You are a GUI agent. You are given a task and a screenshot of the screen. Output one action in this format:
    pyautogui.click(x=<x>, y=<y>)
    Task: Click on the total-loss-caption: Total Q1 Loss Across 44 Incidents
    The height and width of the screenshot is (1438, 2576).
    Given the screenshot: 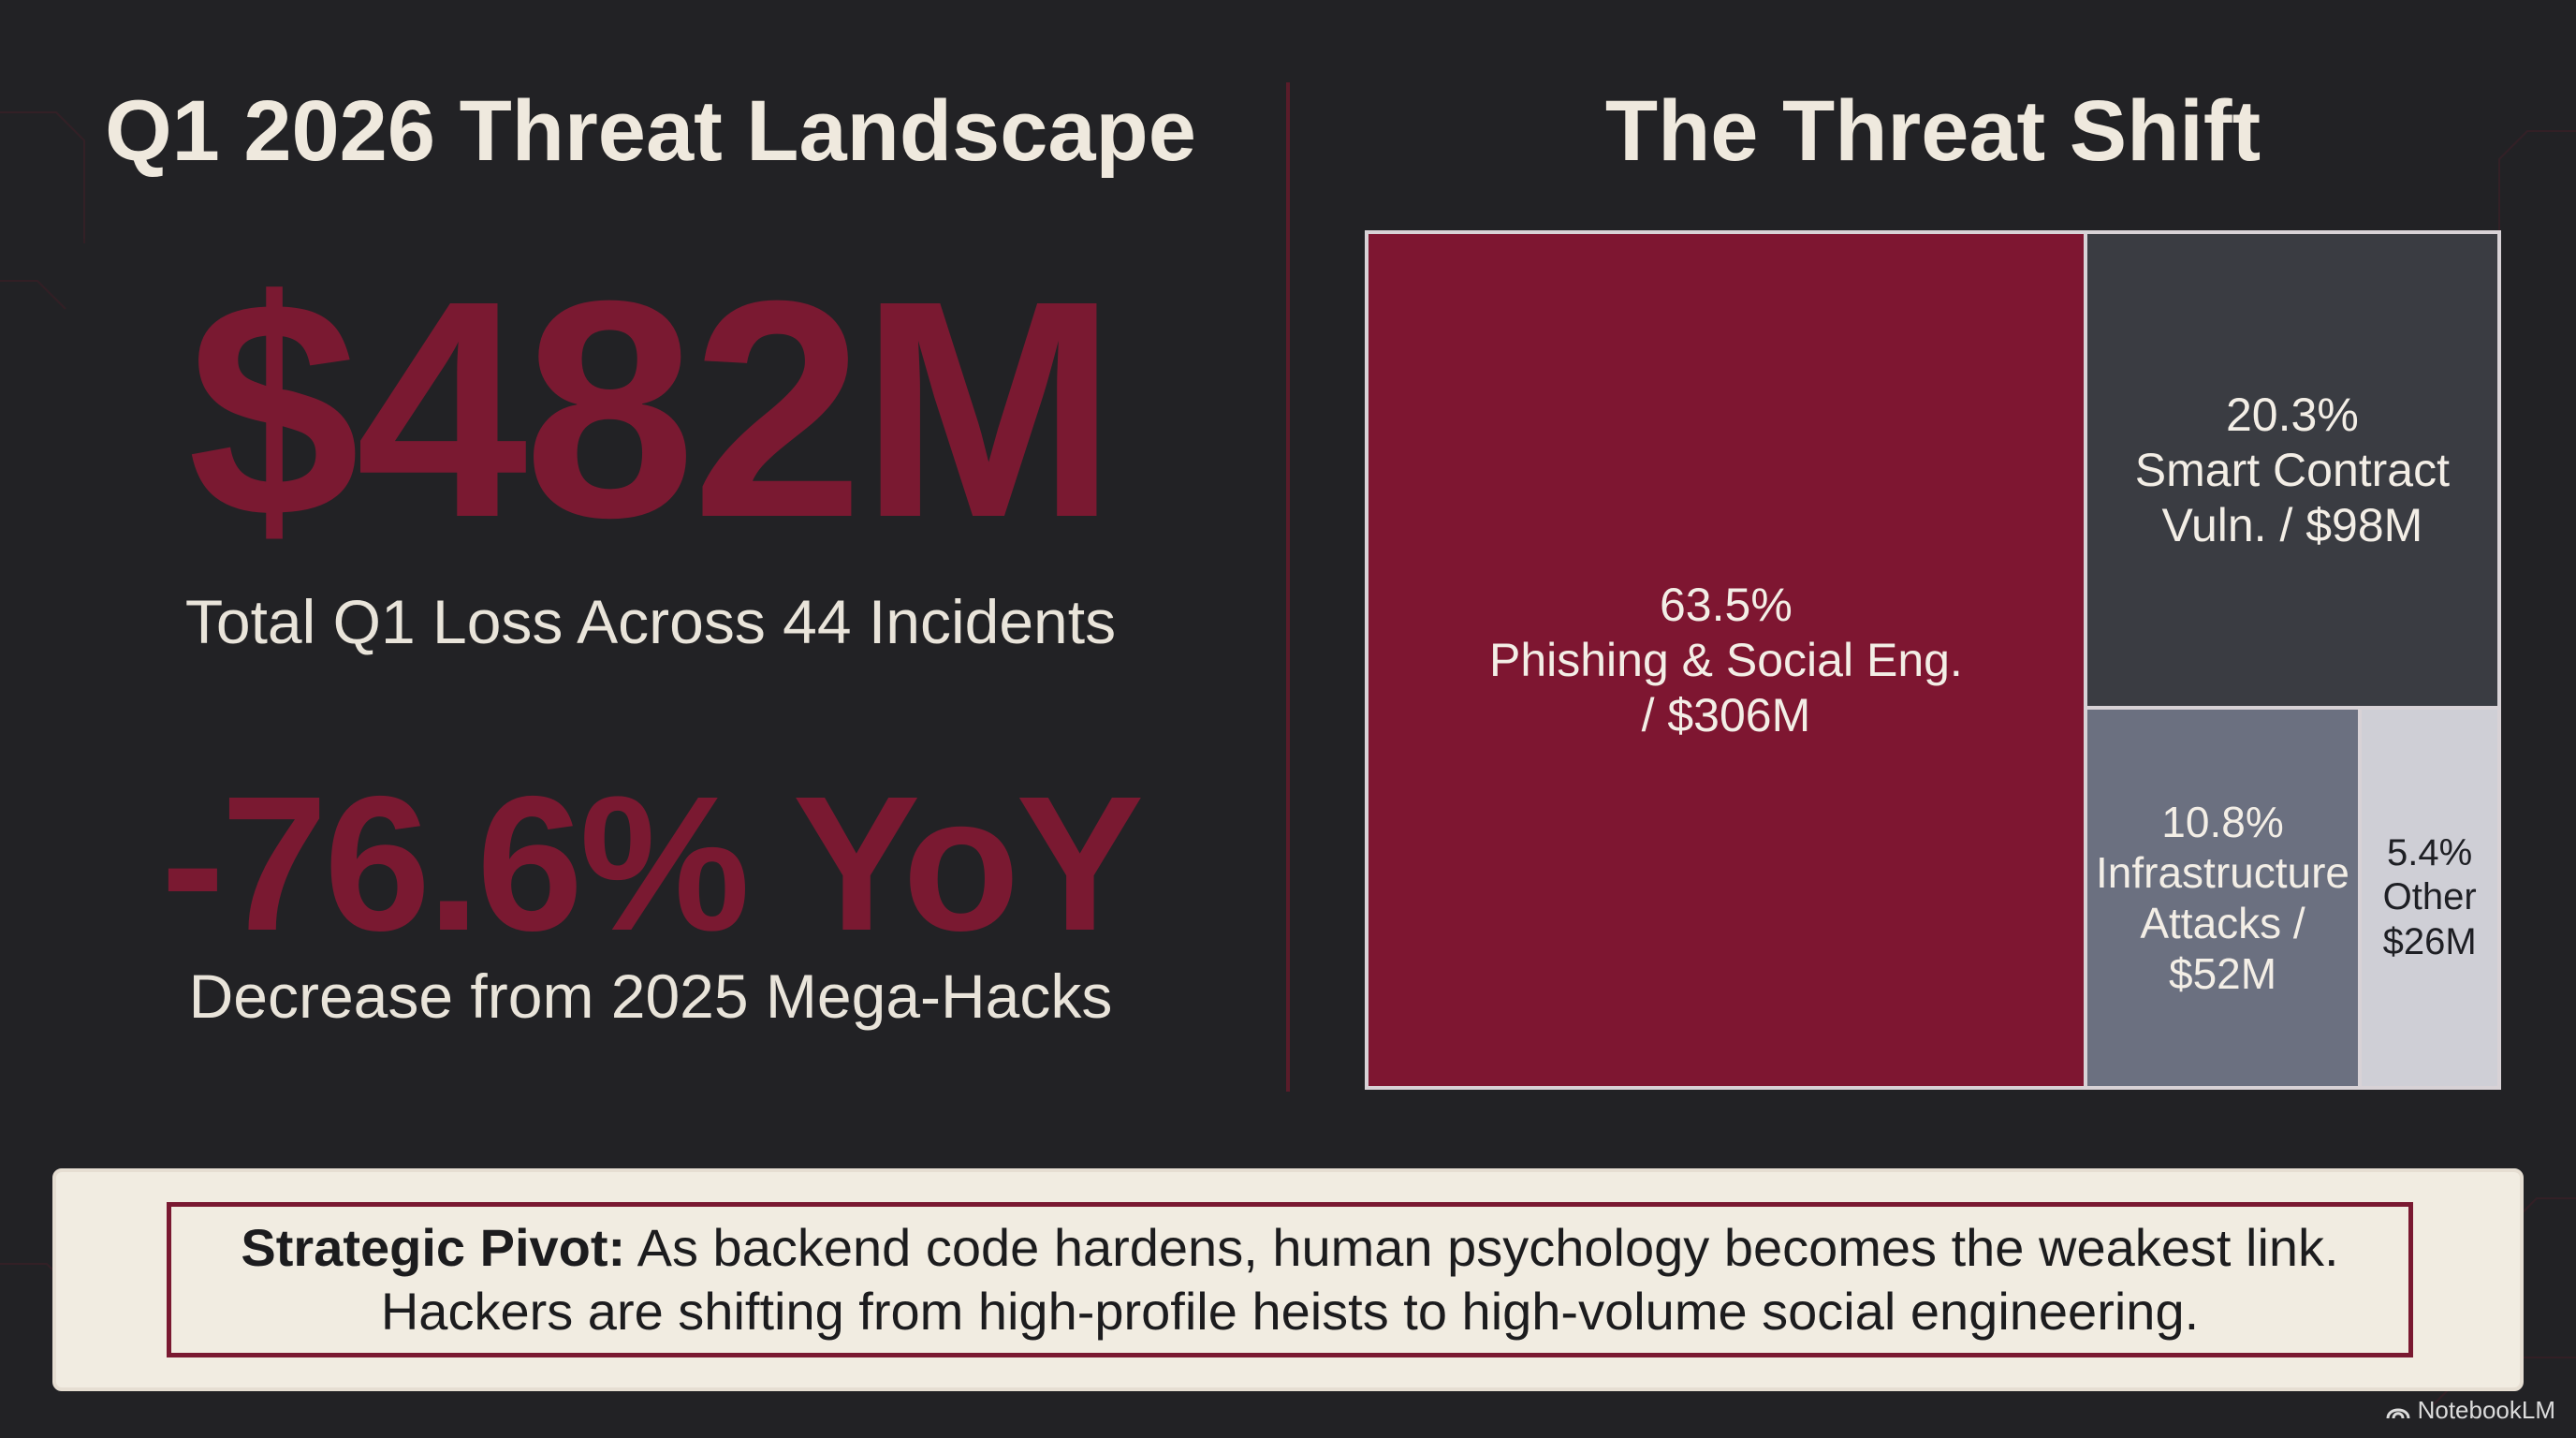 What is the action you would take?
    pyautogui.click(x=650, y=621)
    